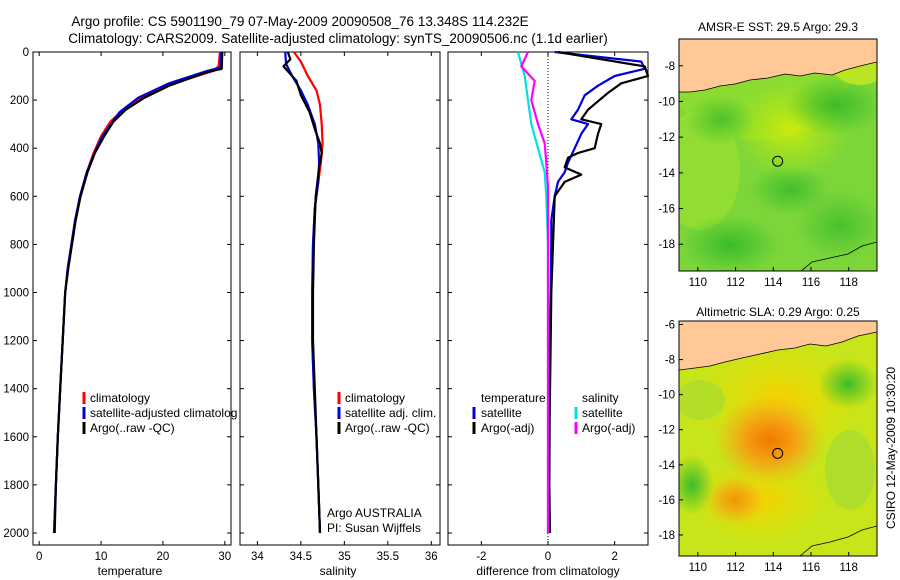 Image resolution: width=900 pixels, height=580 pixels. What do you see at coordinates (666, 210) in the screenshot?
I see `sst_map-lat-tick-label: -16` at bounding box center [666, 210].